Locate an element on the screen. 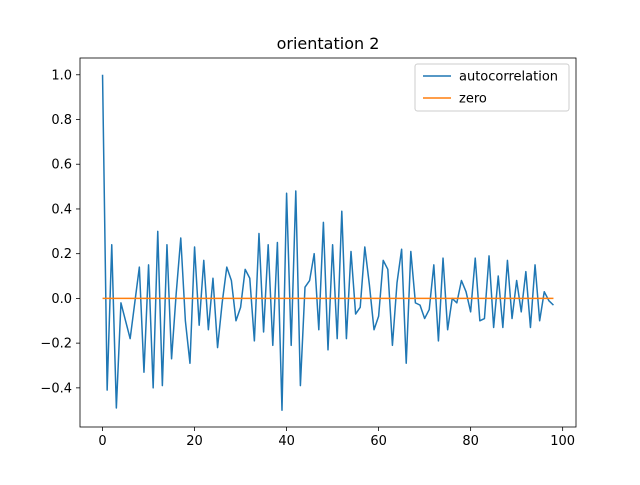 The image size is (640, 485). legend: autocorrelation zero is located at coordinates (492, 87).